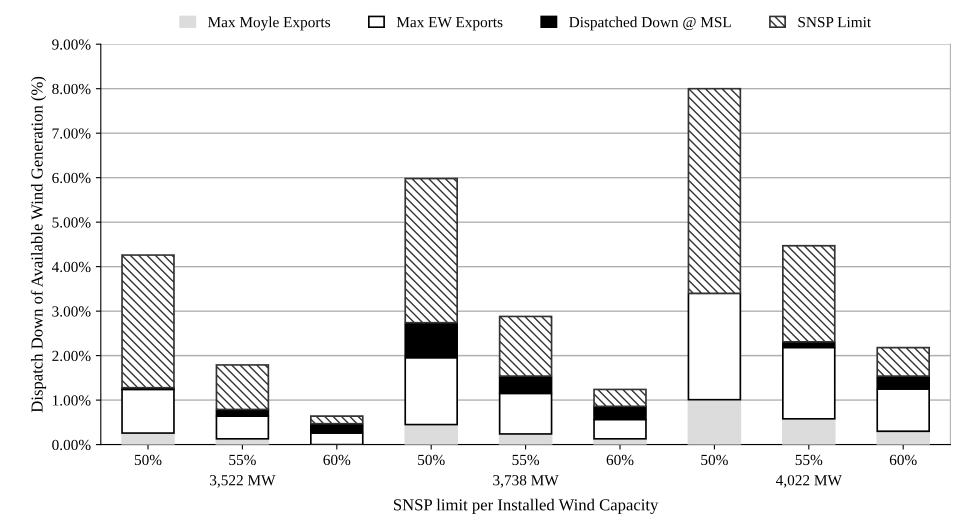 The image size is (960, 520). I want to click on y-tick-label: 1.00%, so click(71, 400).